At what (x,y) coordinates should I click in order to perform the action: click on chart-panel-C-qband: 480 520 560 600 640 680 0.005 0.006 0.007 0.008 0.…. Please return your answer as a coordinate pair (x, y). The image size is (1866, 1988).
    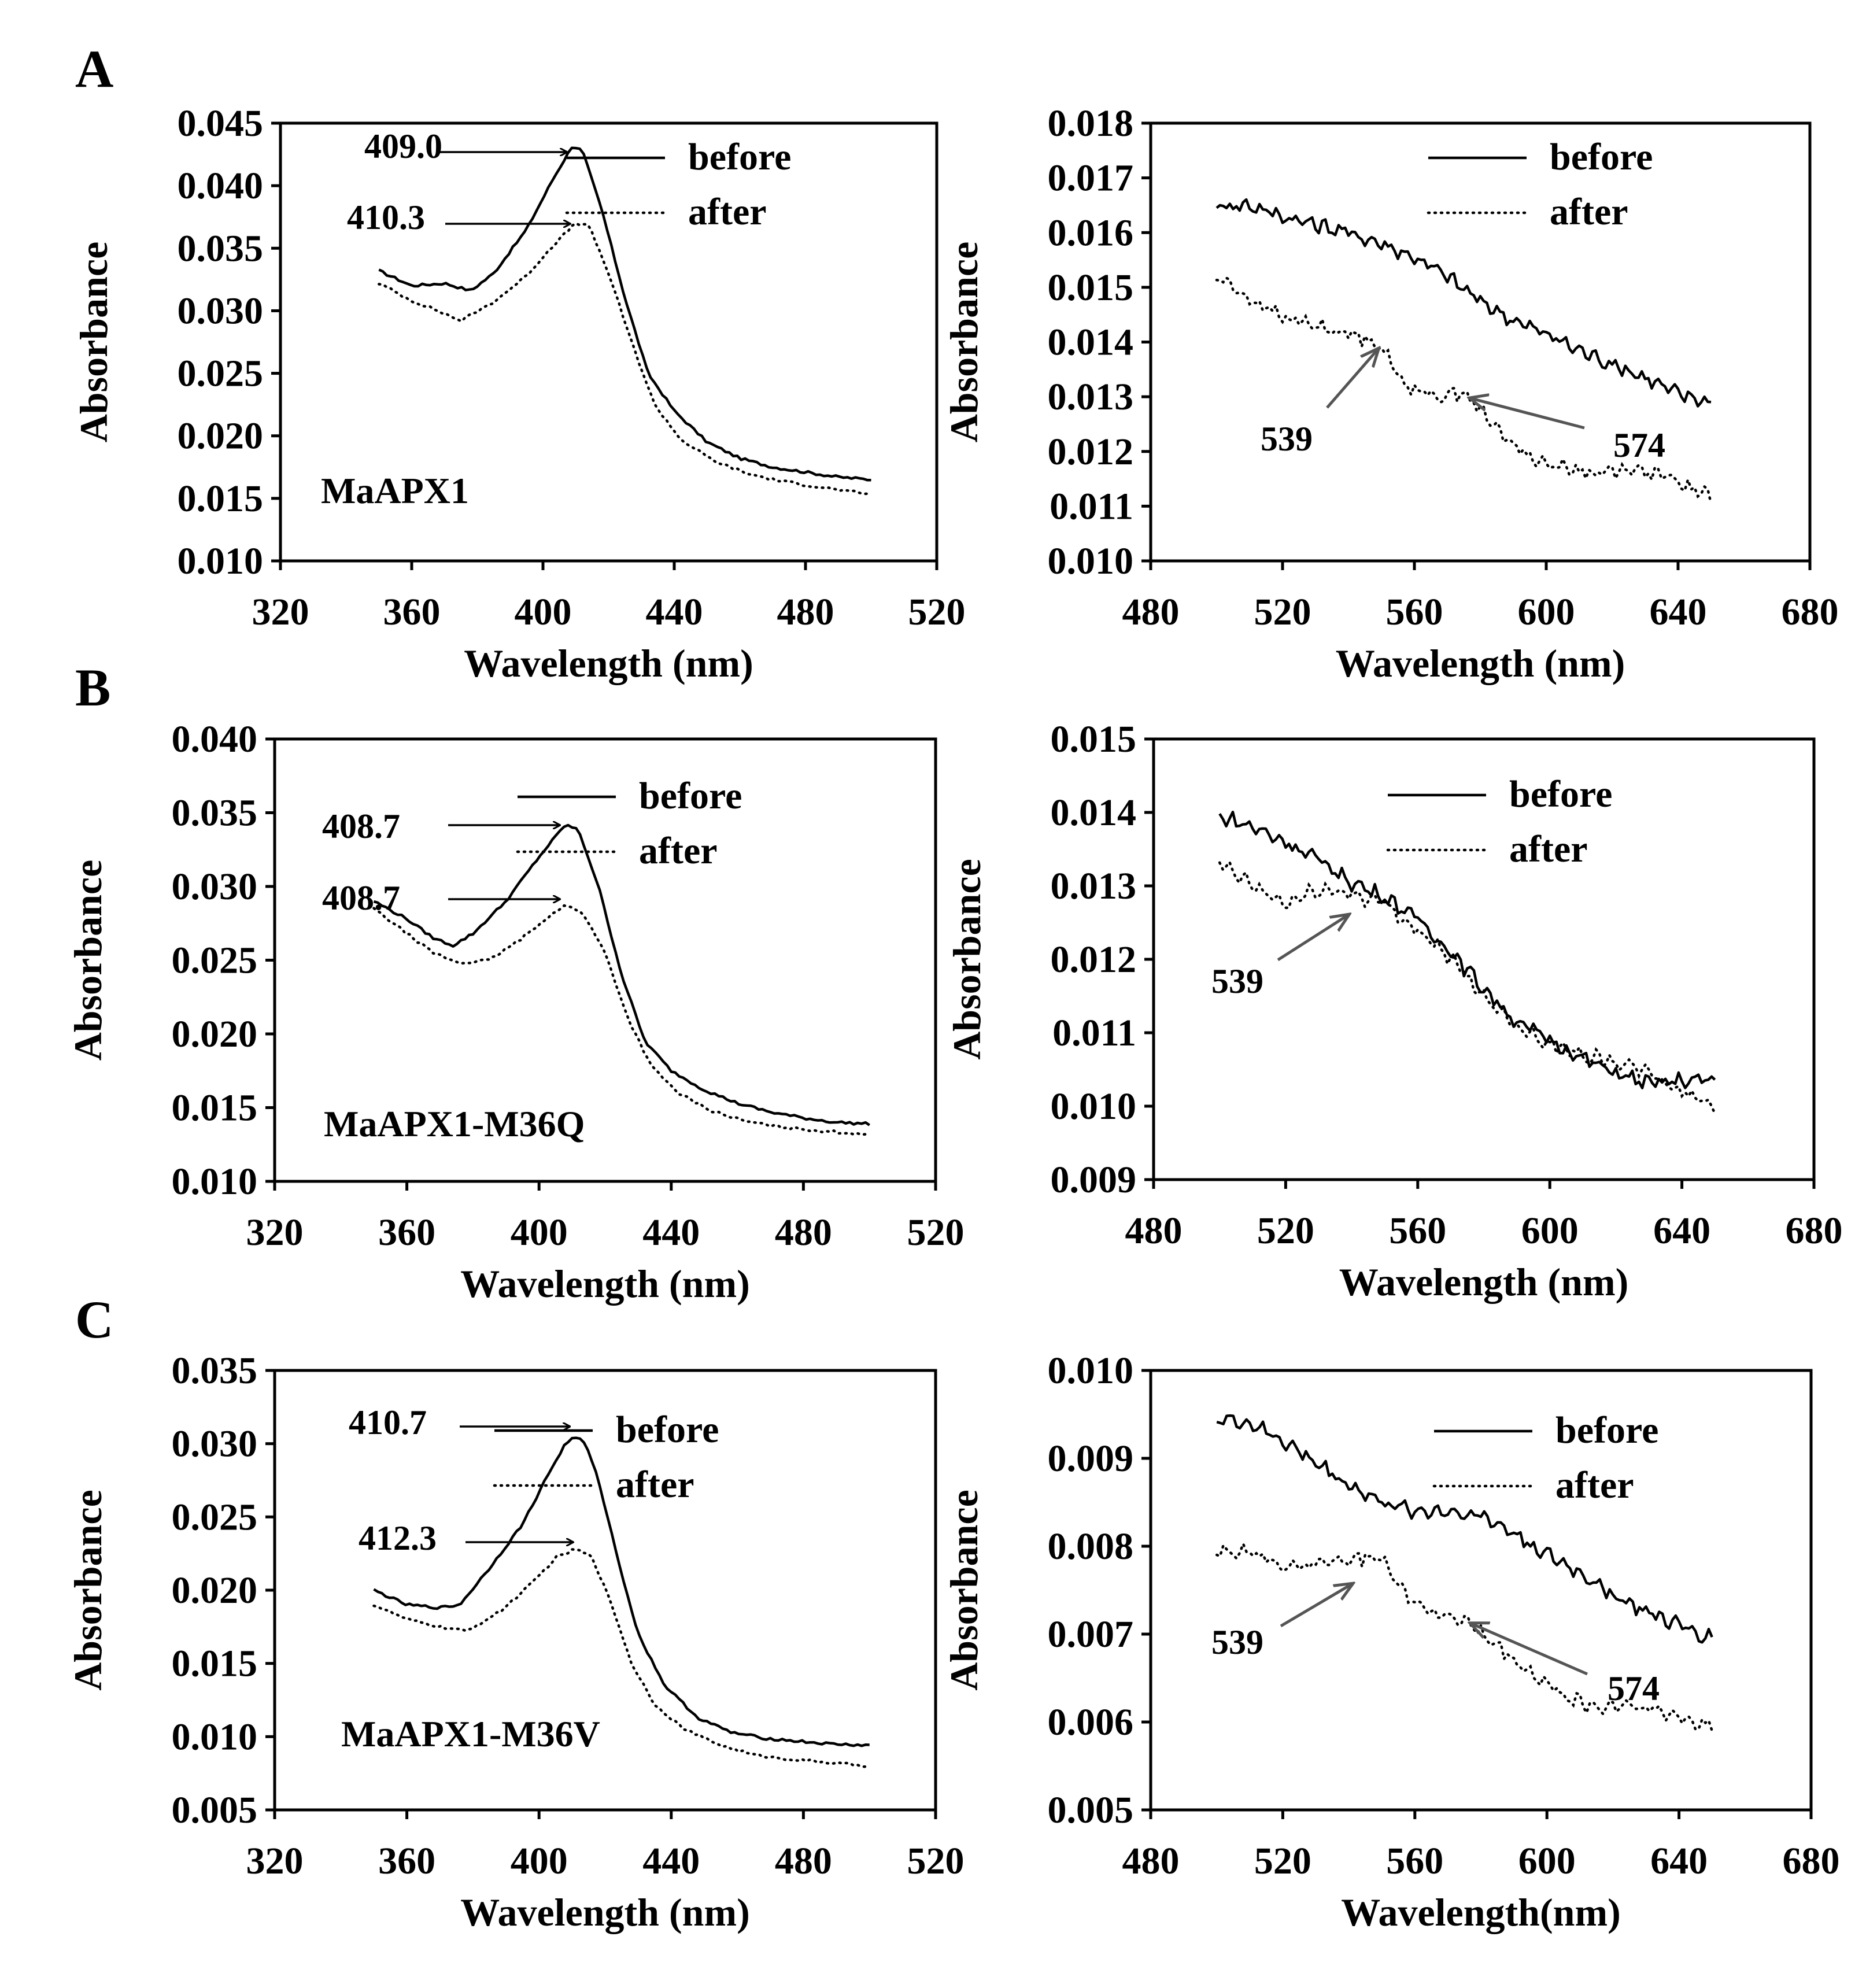
    Looking at the image, I should click on (1391, 1642).